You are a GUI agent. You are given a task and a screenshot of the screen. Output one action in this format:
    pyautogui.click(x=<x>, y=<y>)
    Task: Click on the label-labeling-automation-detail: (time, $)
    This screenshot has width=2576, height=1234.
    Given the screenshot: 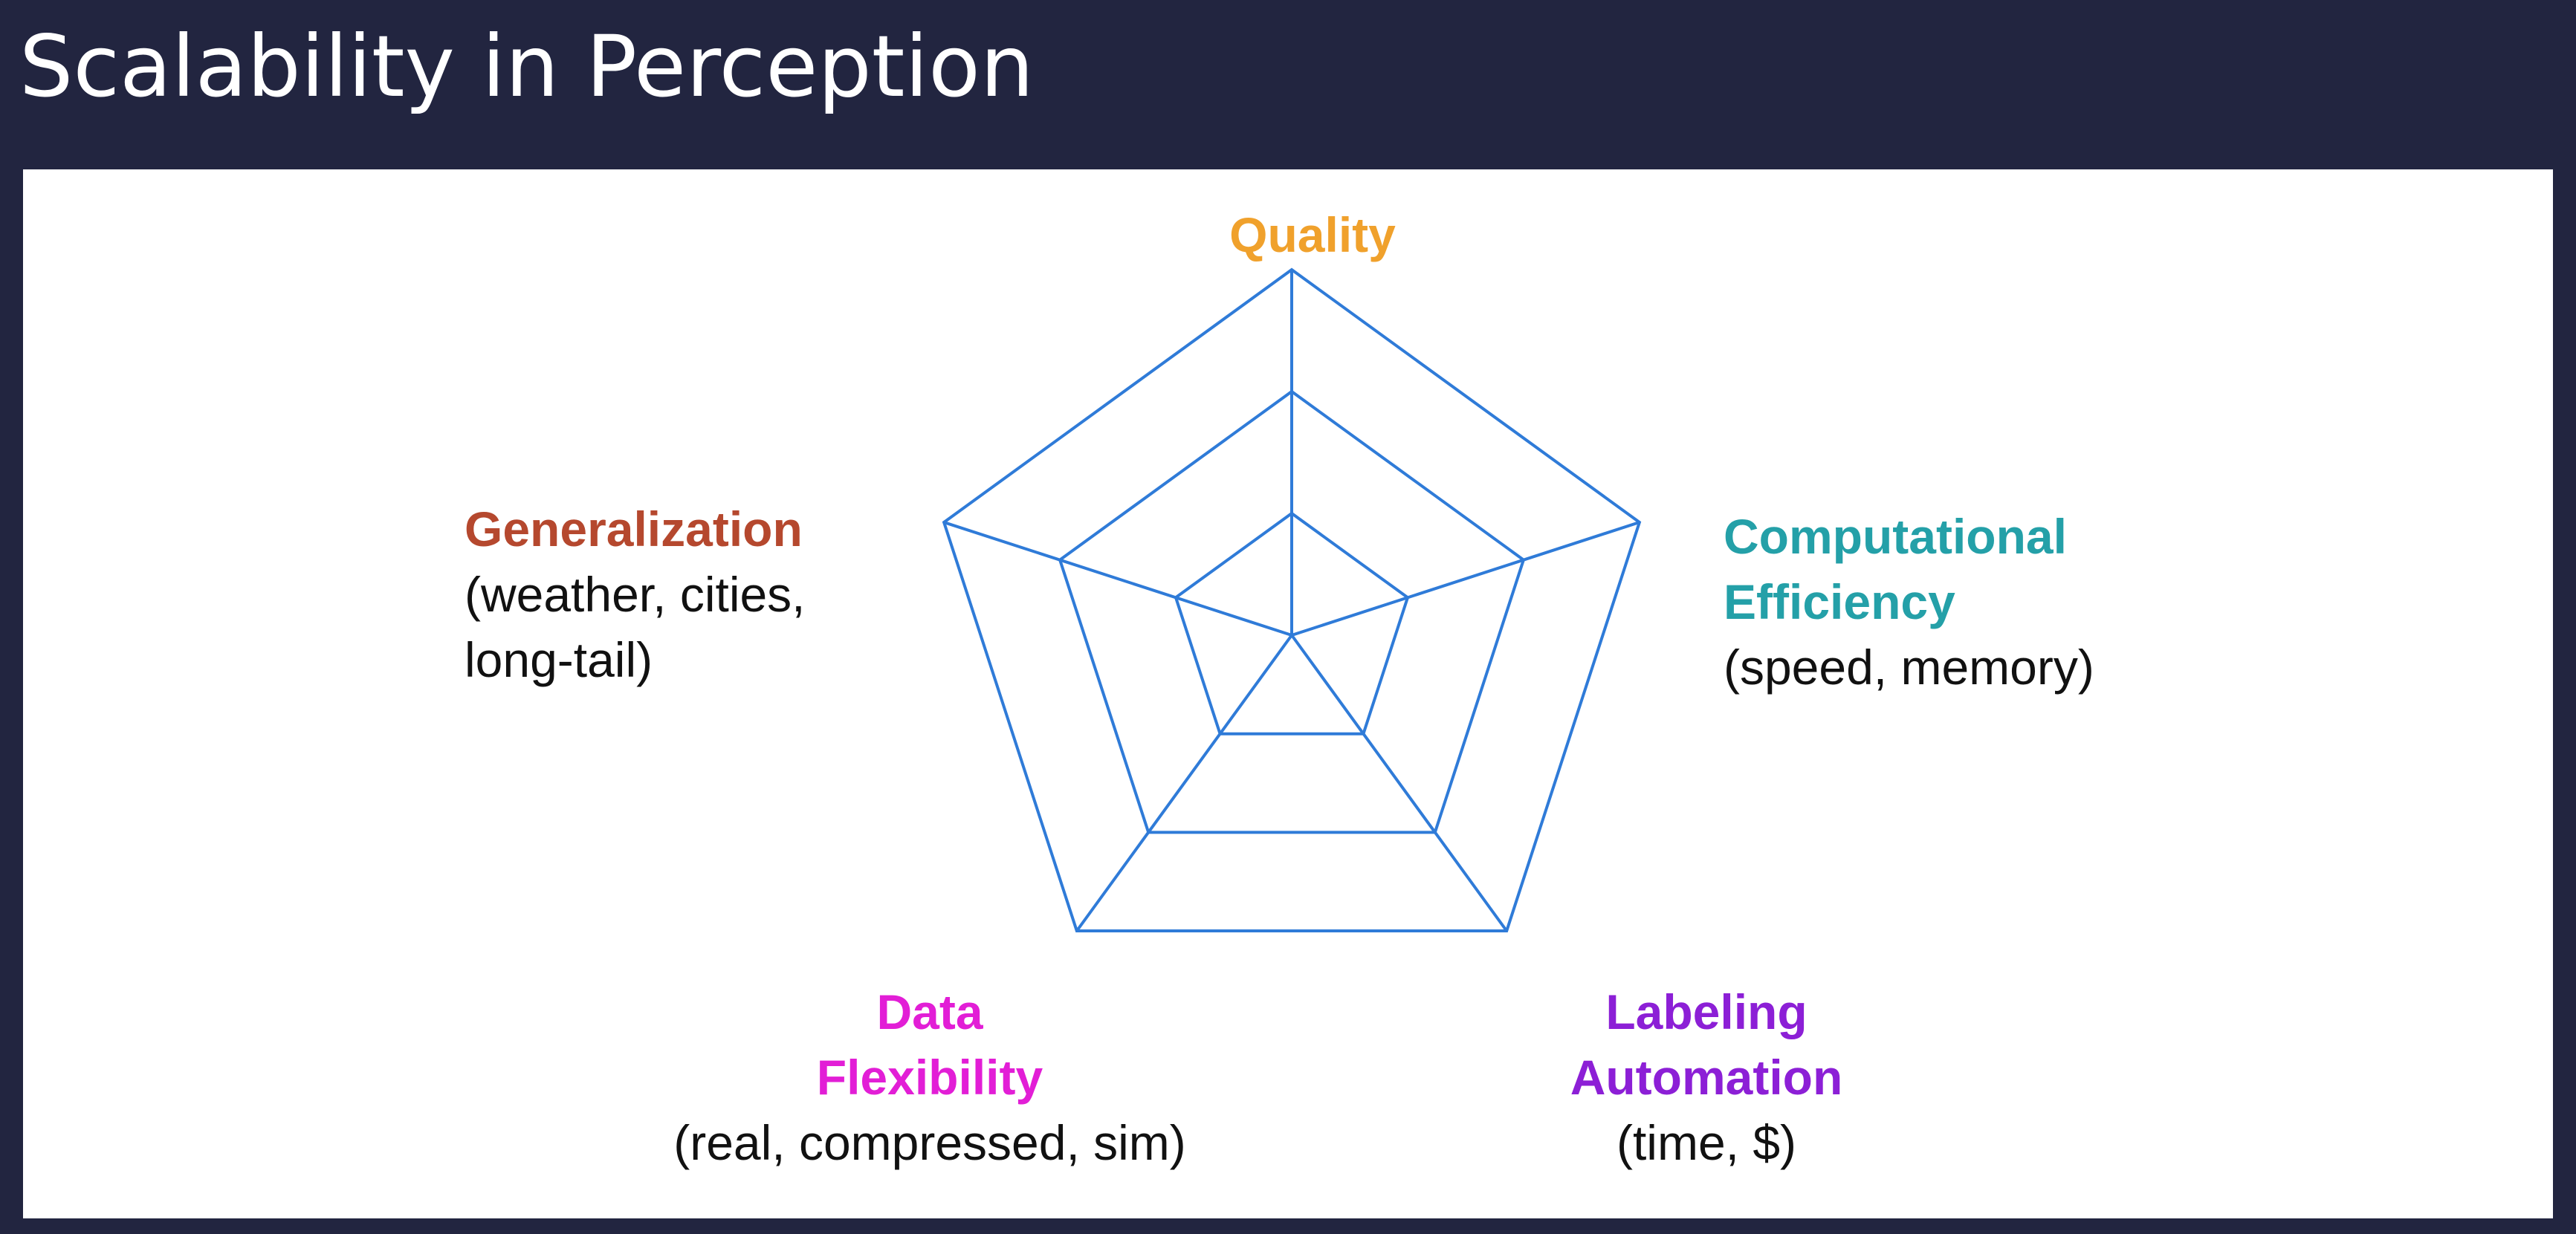 What is the action you would take?
    pyautogui.click(x=1706, y=1143)
    